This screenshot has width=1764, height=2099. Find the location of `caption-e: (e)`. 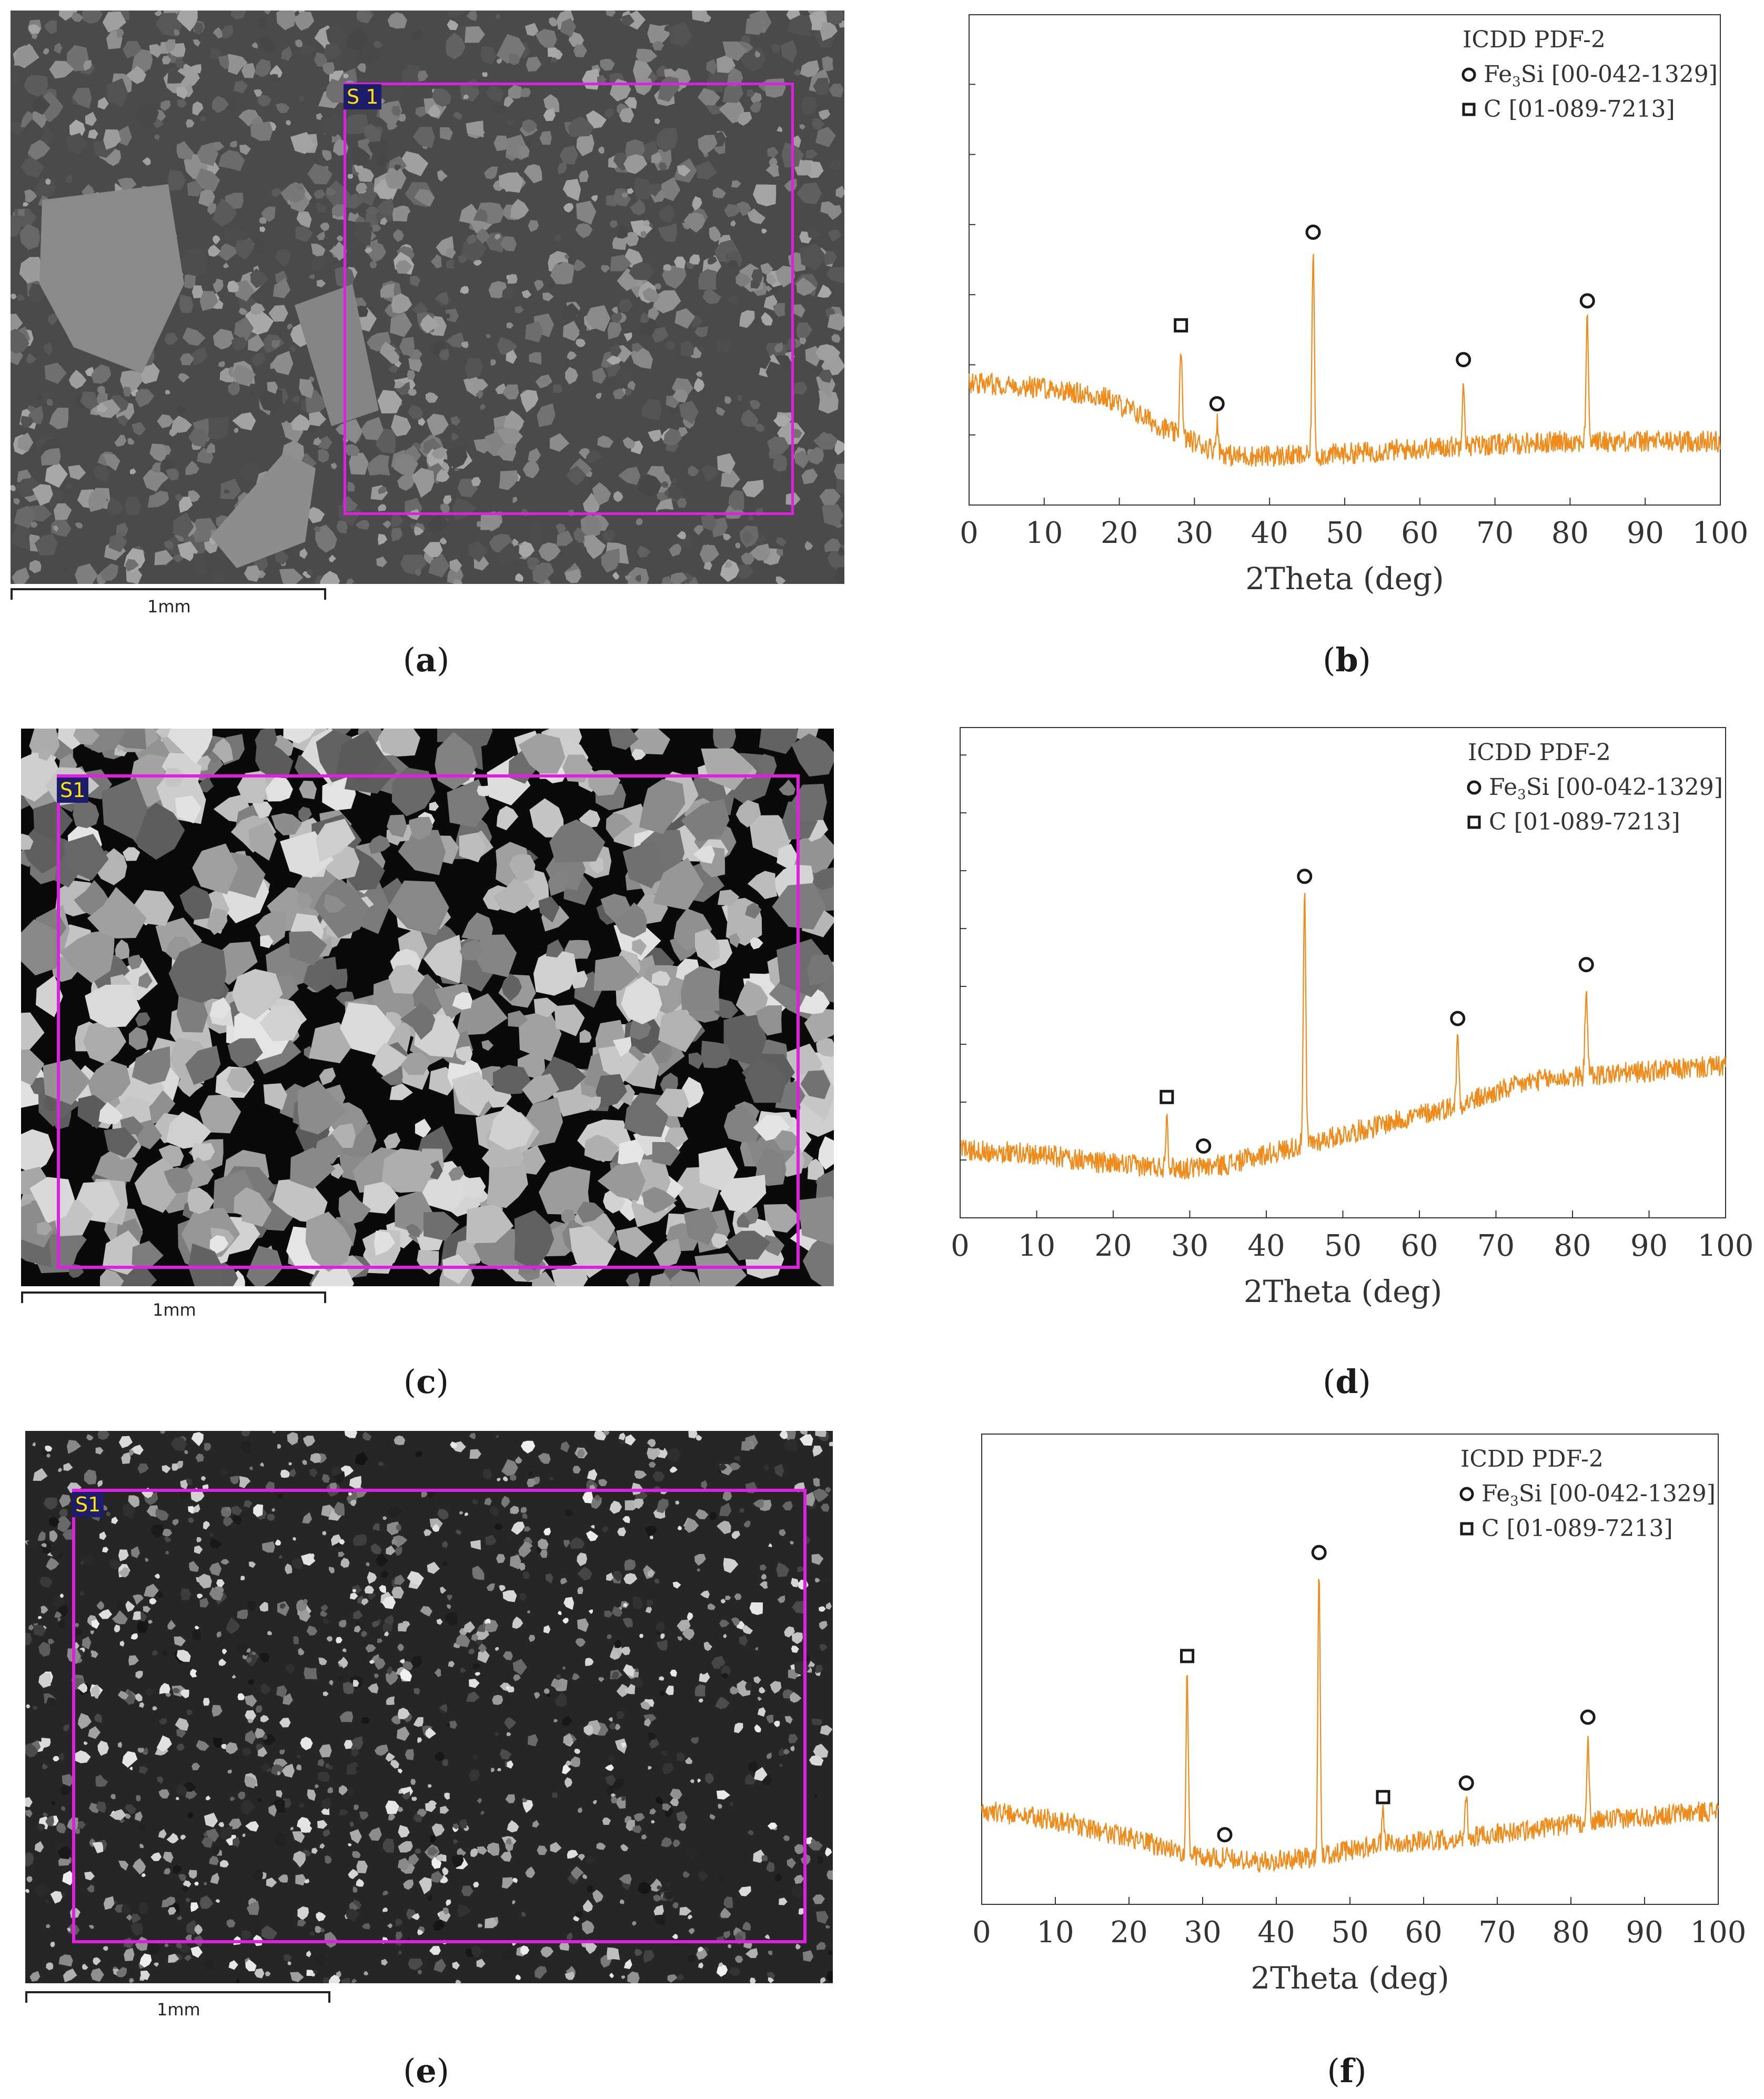

caption-e: (e) is located at coordinates (426, 2071).